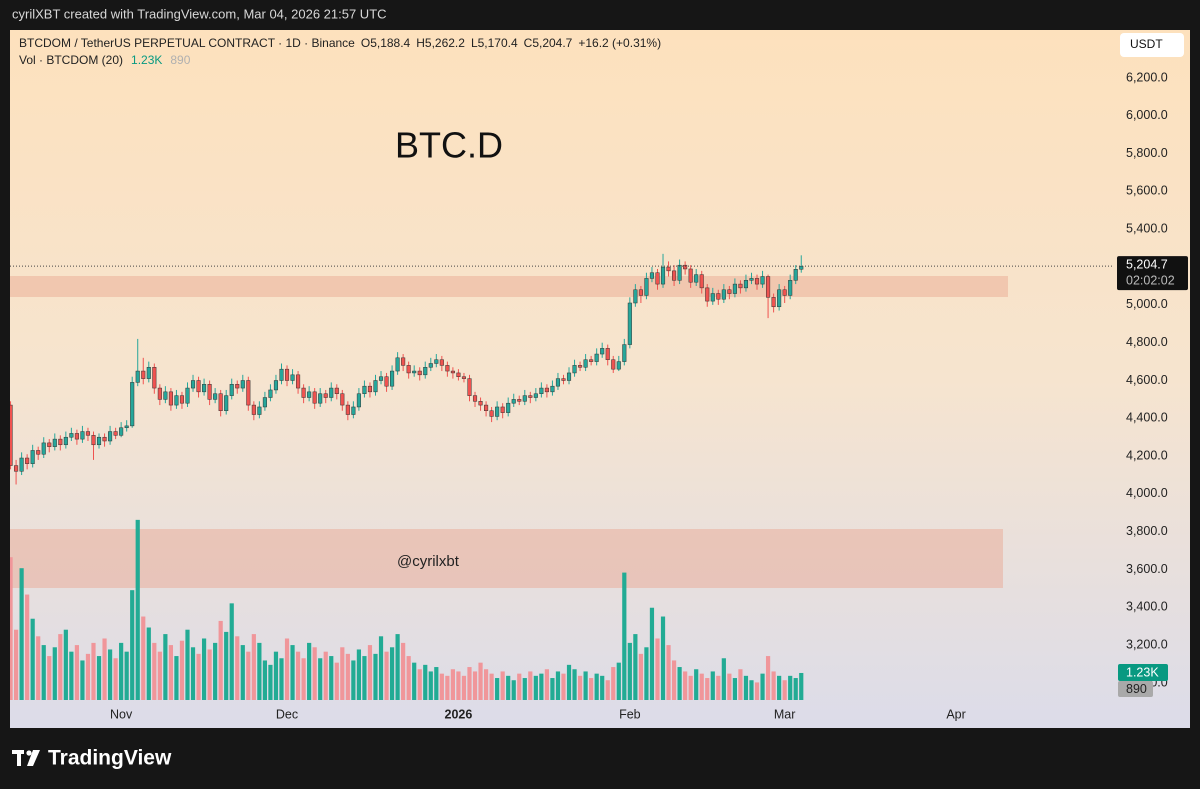  Describe the element at coordinates (1147, 304) in the screenshot. I see `y-tick-label: 5,000.0` at that location.